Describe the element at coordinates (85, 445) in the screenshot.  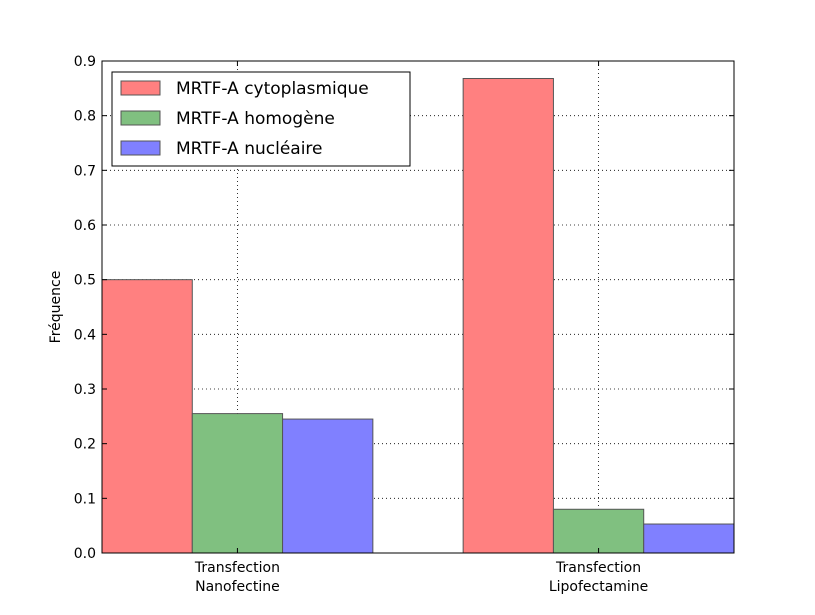
I see `y-tick-label: 0.2` at that location.